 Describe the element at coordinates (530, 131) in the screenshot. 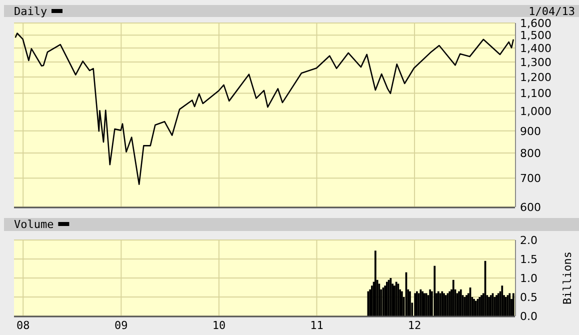

I see `y-tick-label: 900` at that location.